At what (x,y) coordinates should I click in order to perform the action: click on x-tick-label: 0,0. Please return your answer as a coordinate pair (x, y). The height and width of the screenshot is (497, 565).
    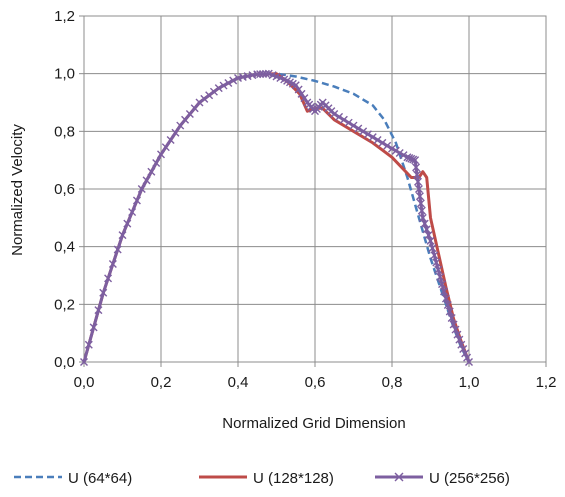
    Looking at the image, I should click on (84, 382).